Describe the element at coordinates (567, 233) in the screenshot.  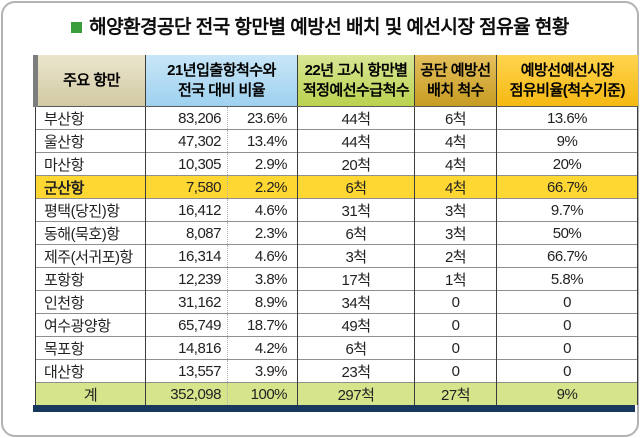
I see `share-cell: 50%` at that location.